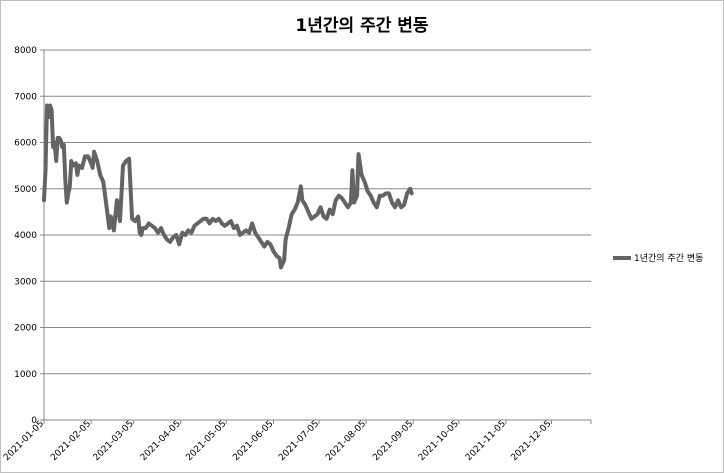  Describe the element at coordinates (24, 441) in the screenshot. I see `x-tick-label: 2021-01-05` at that location.